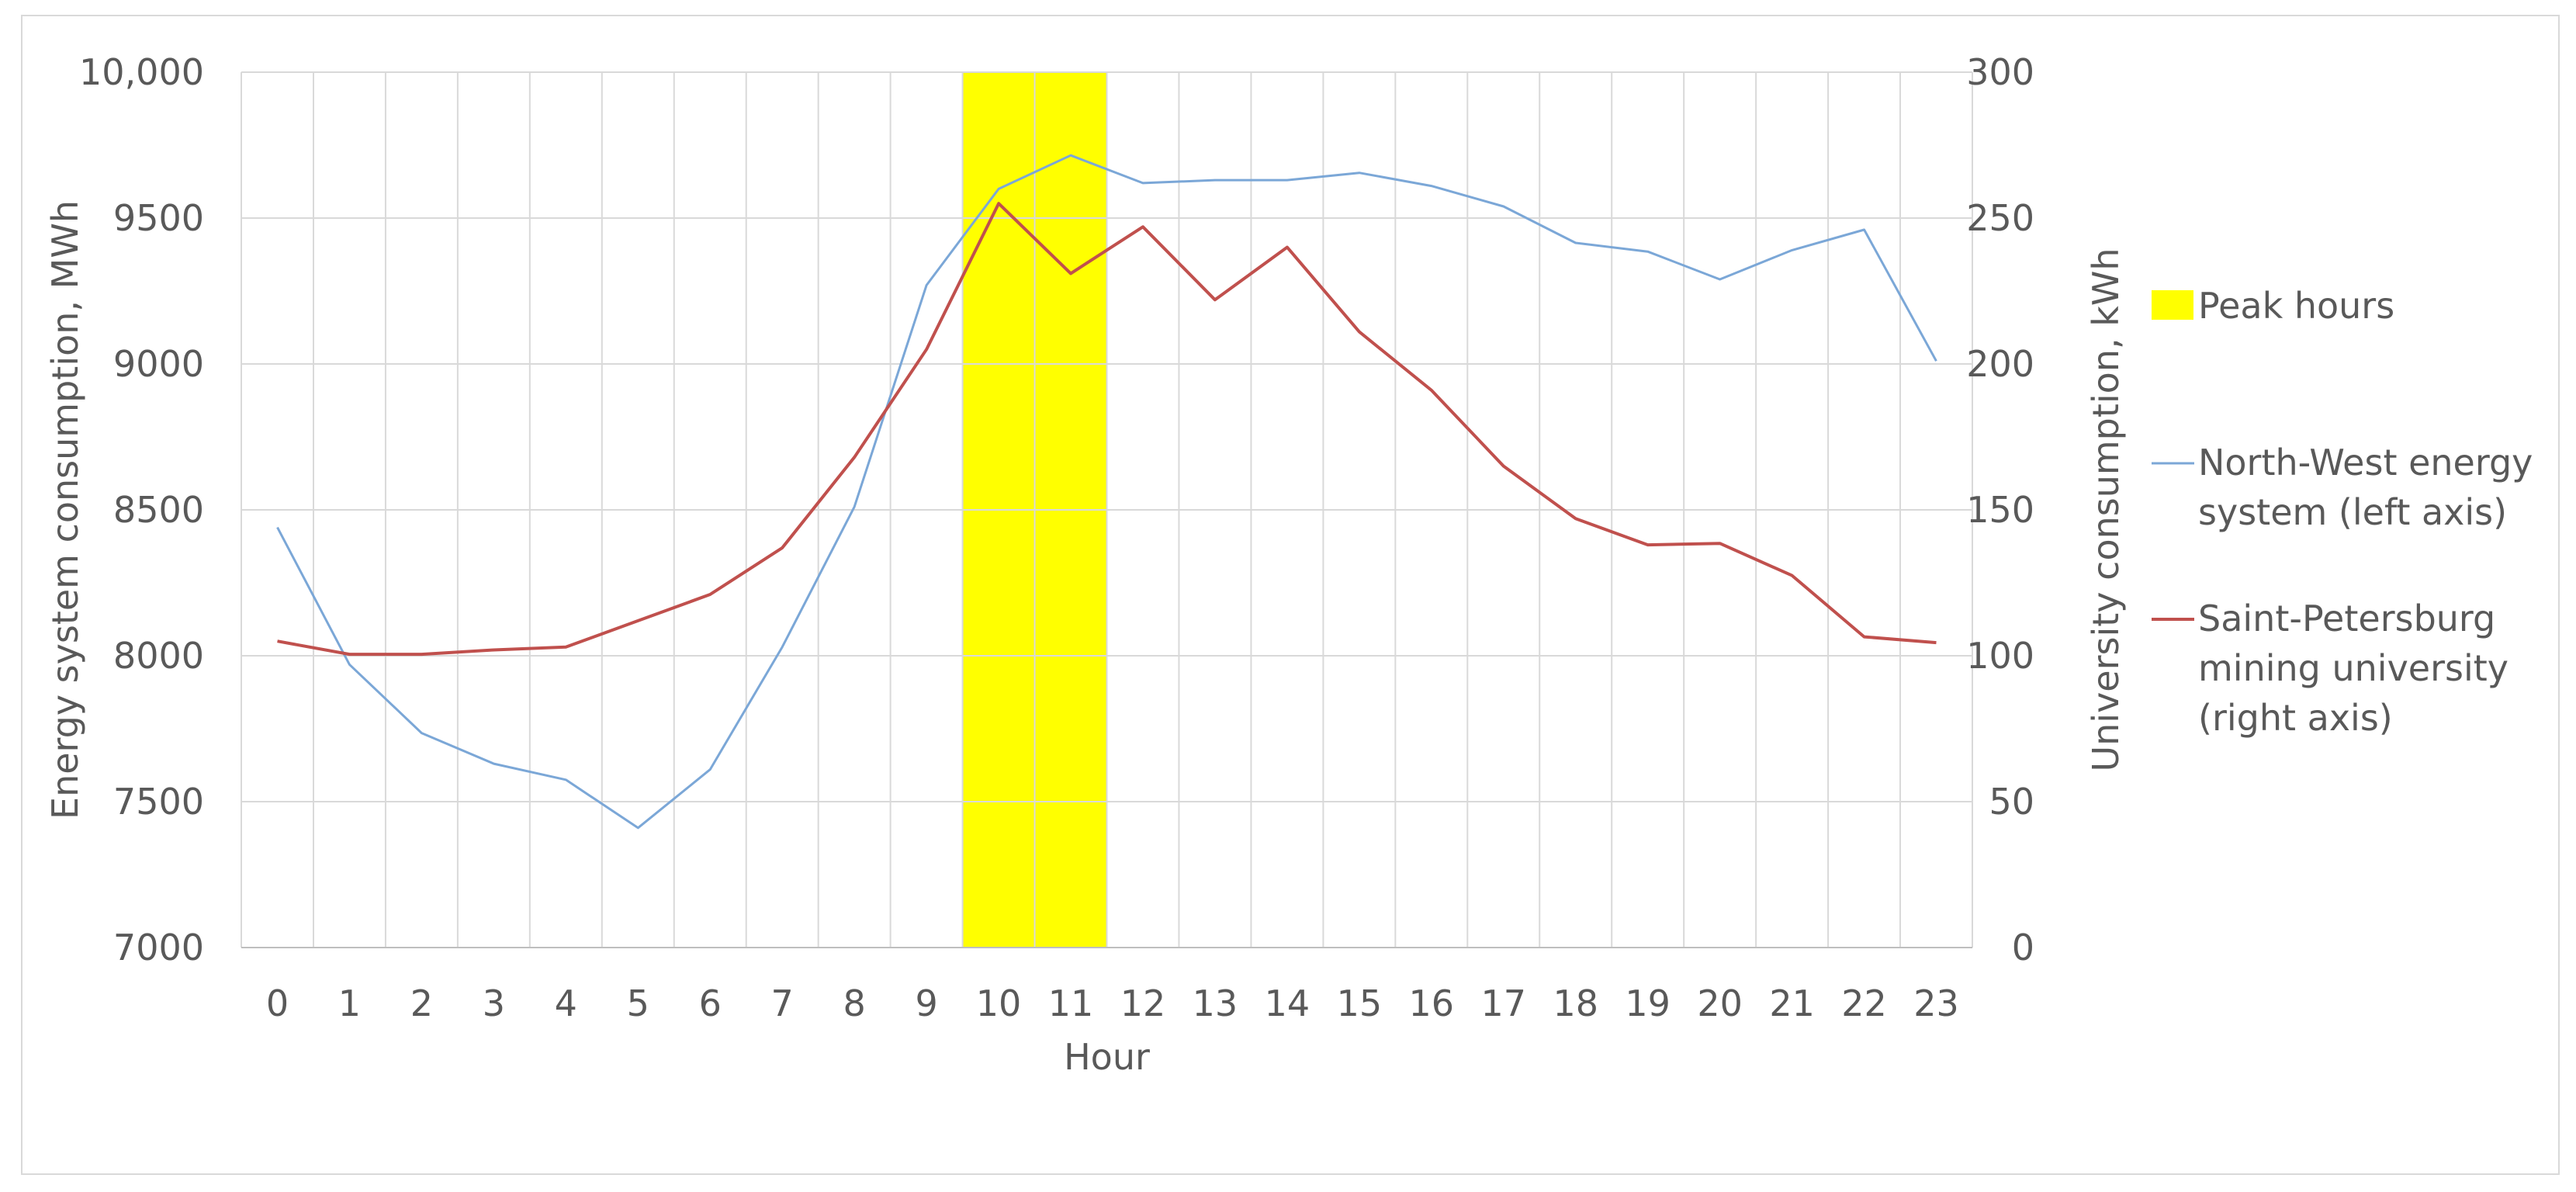  Describe the element at coordinates (349, 1003) in the screenshot. I see `x-tick-label: 1` at that location.